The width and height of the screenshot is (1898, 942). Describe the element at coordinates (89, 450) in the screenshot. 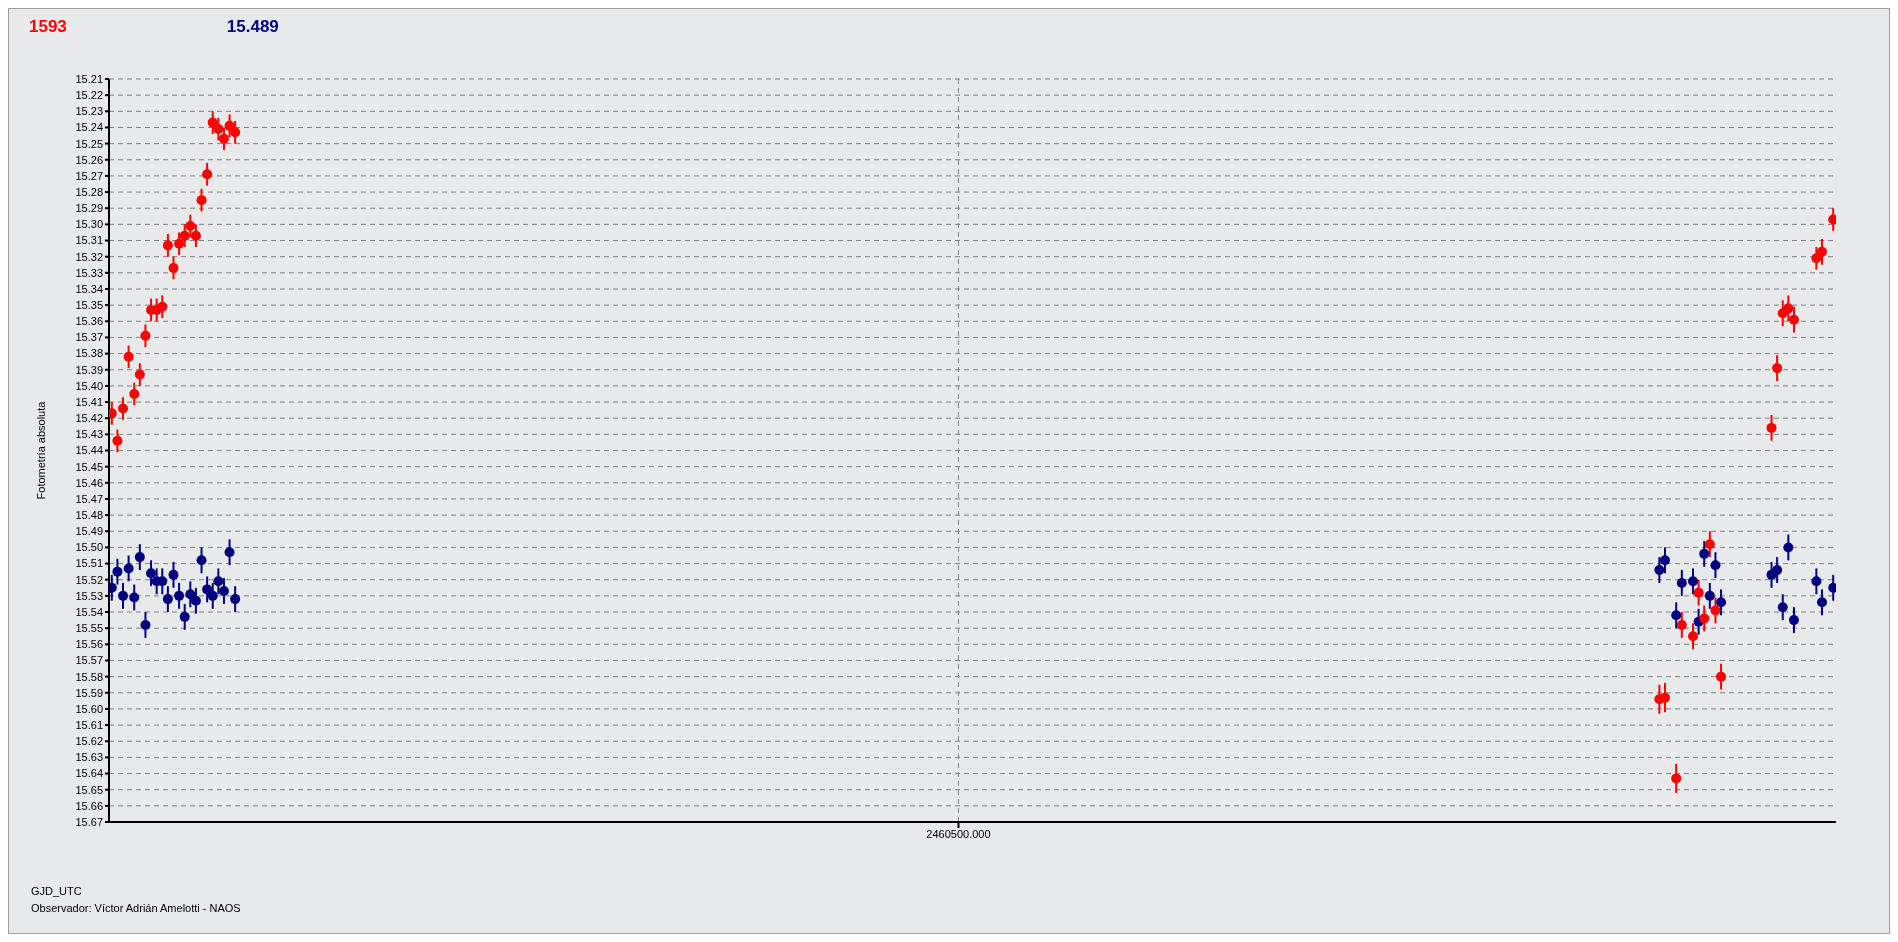

I see `y-tick-label: 15.44` at that location.